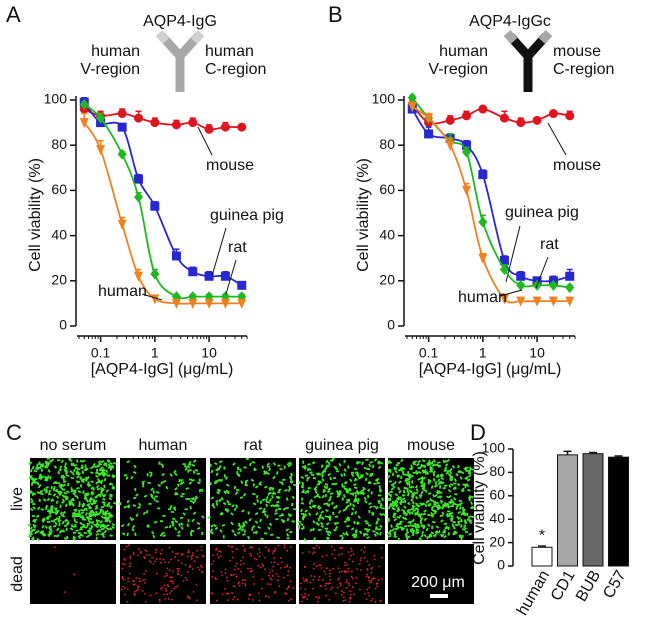 The width and height of the screenshot is (663, 625). What do you see at coordinates (497, 518) in the screenshot?
I see `y-tick-label: 40` at bounding box center [497, 518].